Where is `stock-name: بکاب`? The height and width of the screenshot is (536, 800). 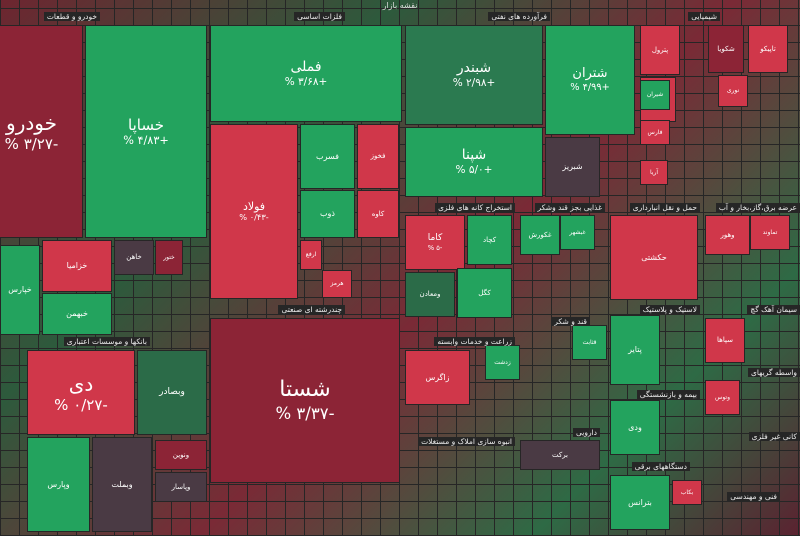
stock-name: بکاب is located at coordinates (687, 492).